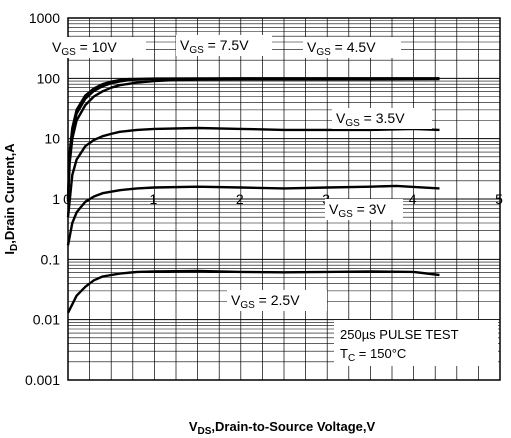 Image resolution: width=511 pixels, height=438 pixels. I want to click on y-tick-label: 0.001, so click(42, 380).